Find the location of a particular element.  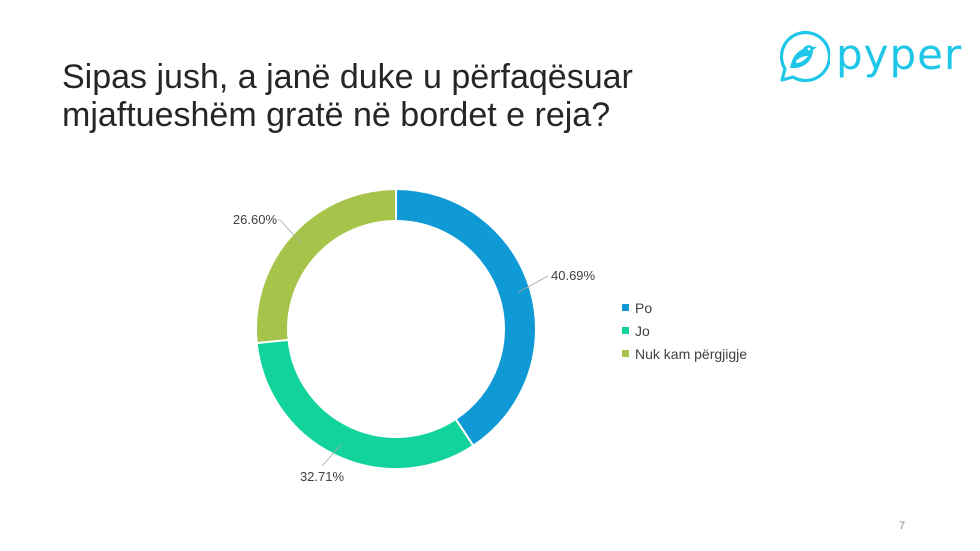

data-label-jo: 32.71% is located at coordinates (322, 476).